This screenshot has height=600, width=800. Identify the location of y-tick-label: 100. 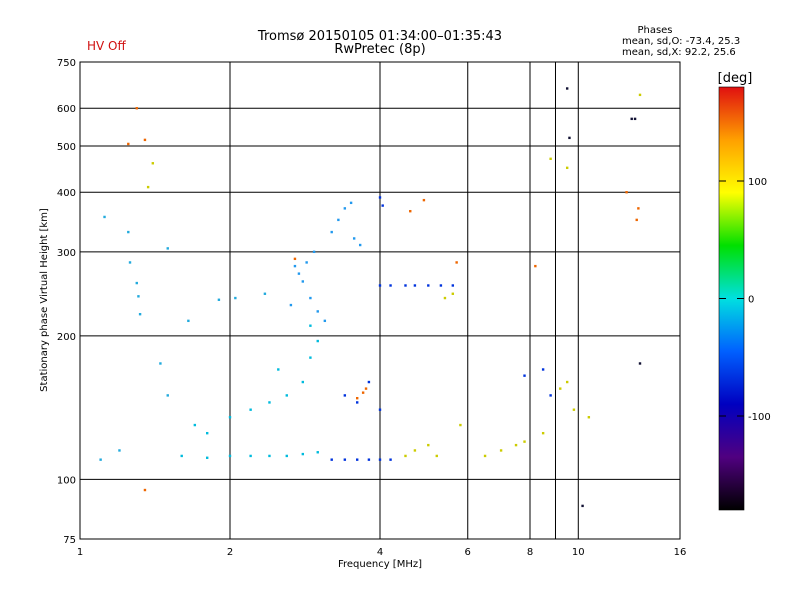
(66, 480).